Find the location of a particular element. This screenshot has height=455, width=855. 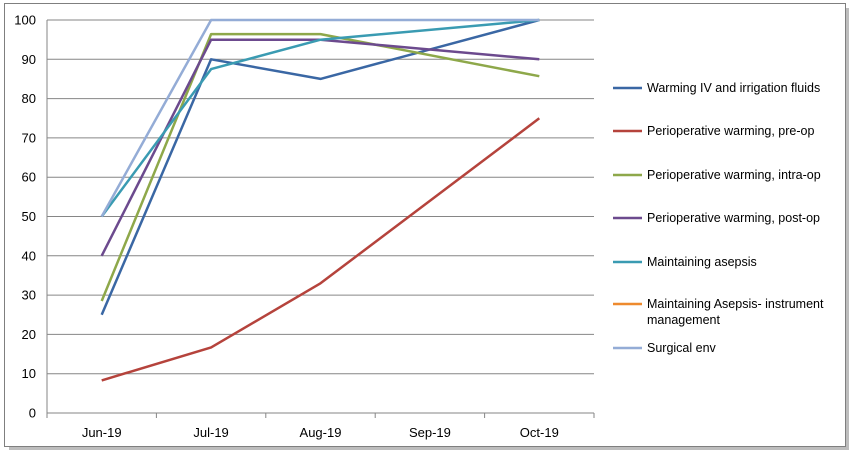

legend-label: Perioperative warming, intra-op is located at coordinates (734, 175).